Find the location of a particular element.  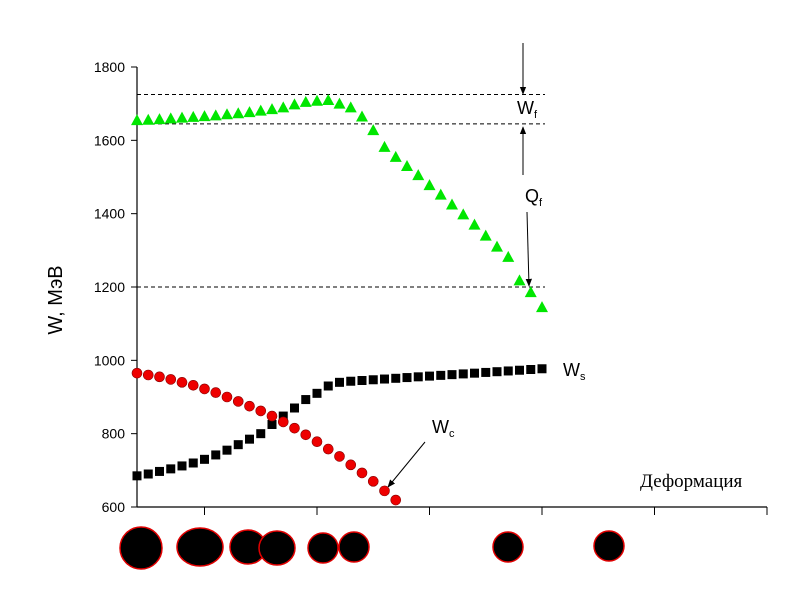

y-tick-label: 1000 is located at coordinates (109, 360).